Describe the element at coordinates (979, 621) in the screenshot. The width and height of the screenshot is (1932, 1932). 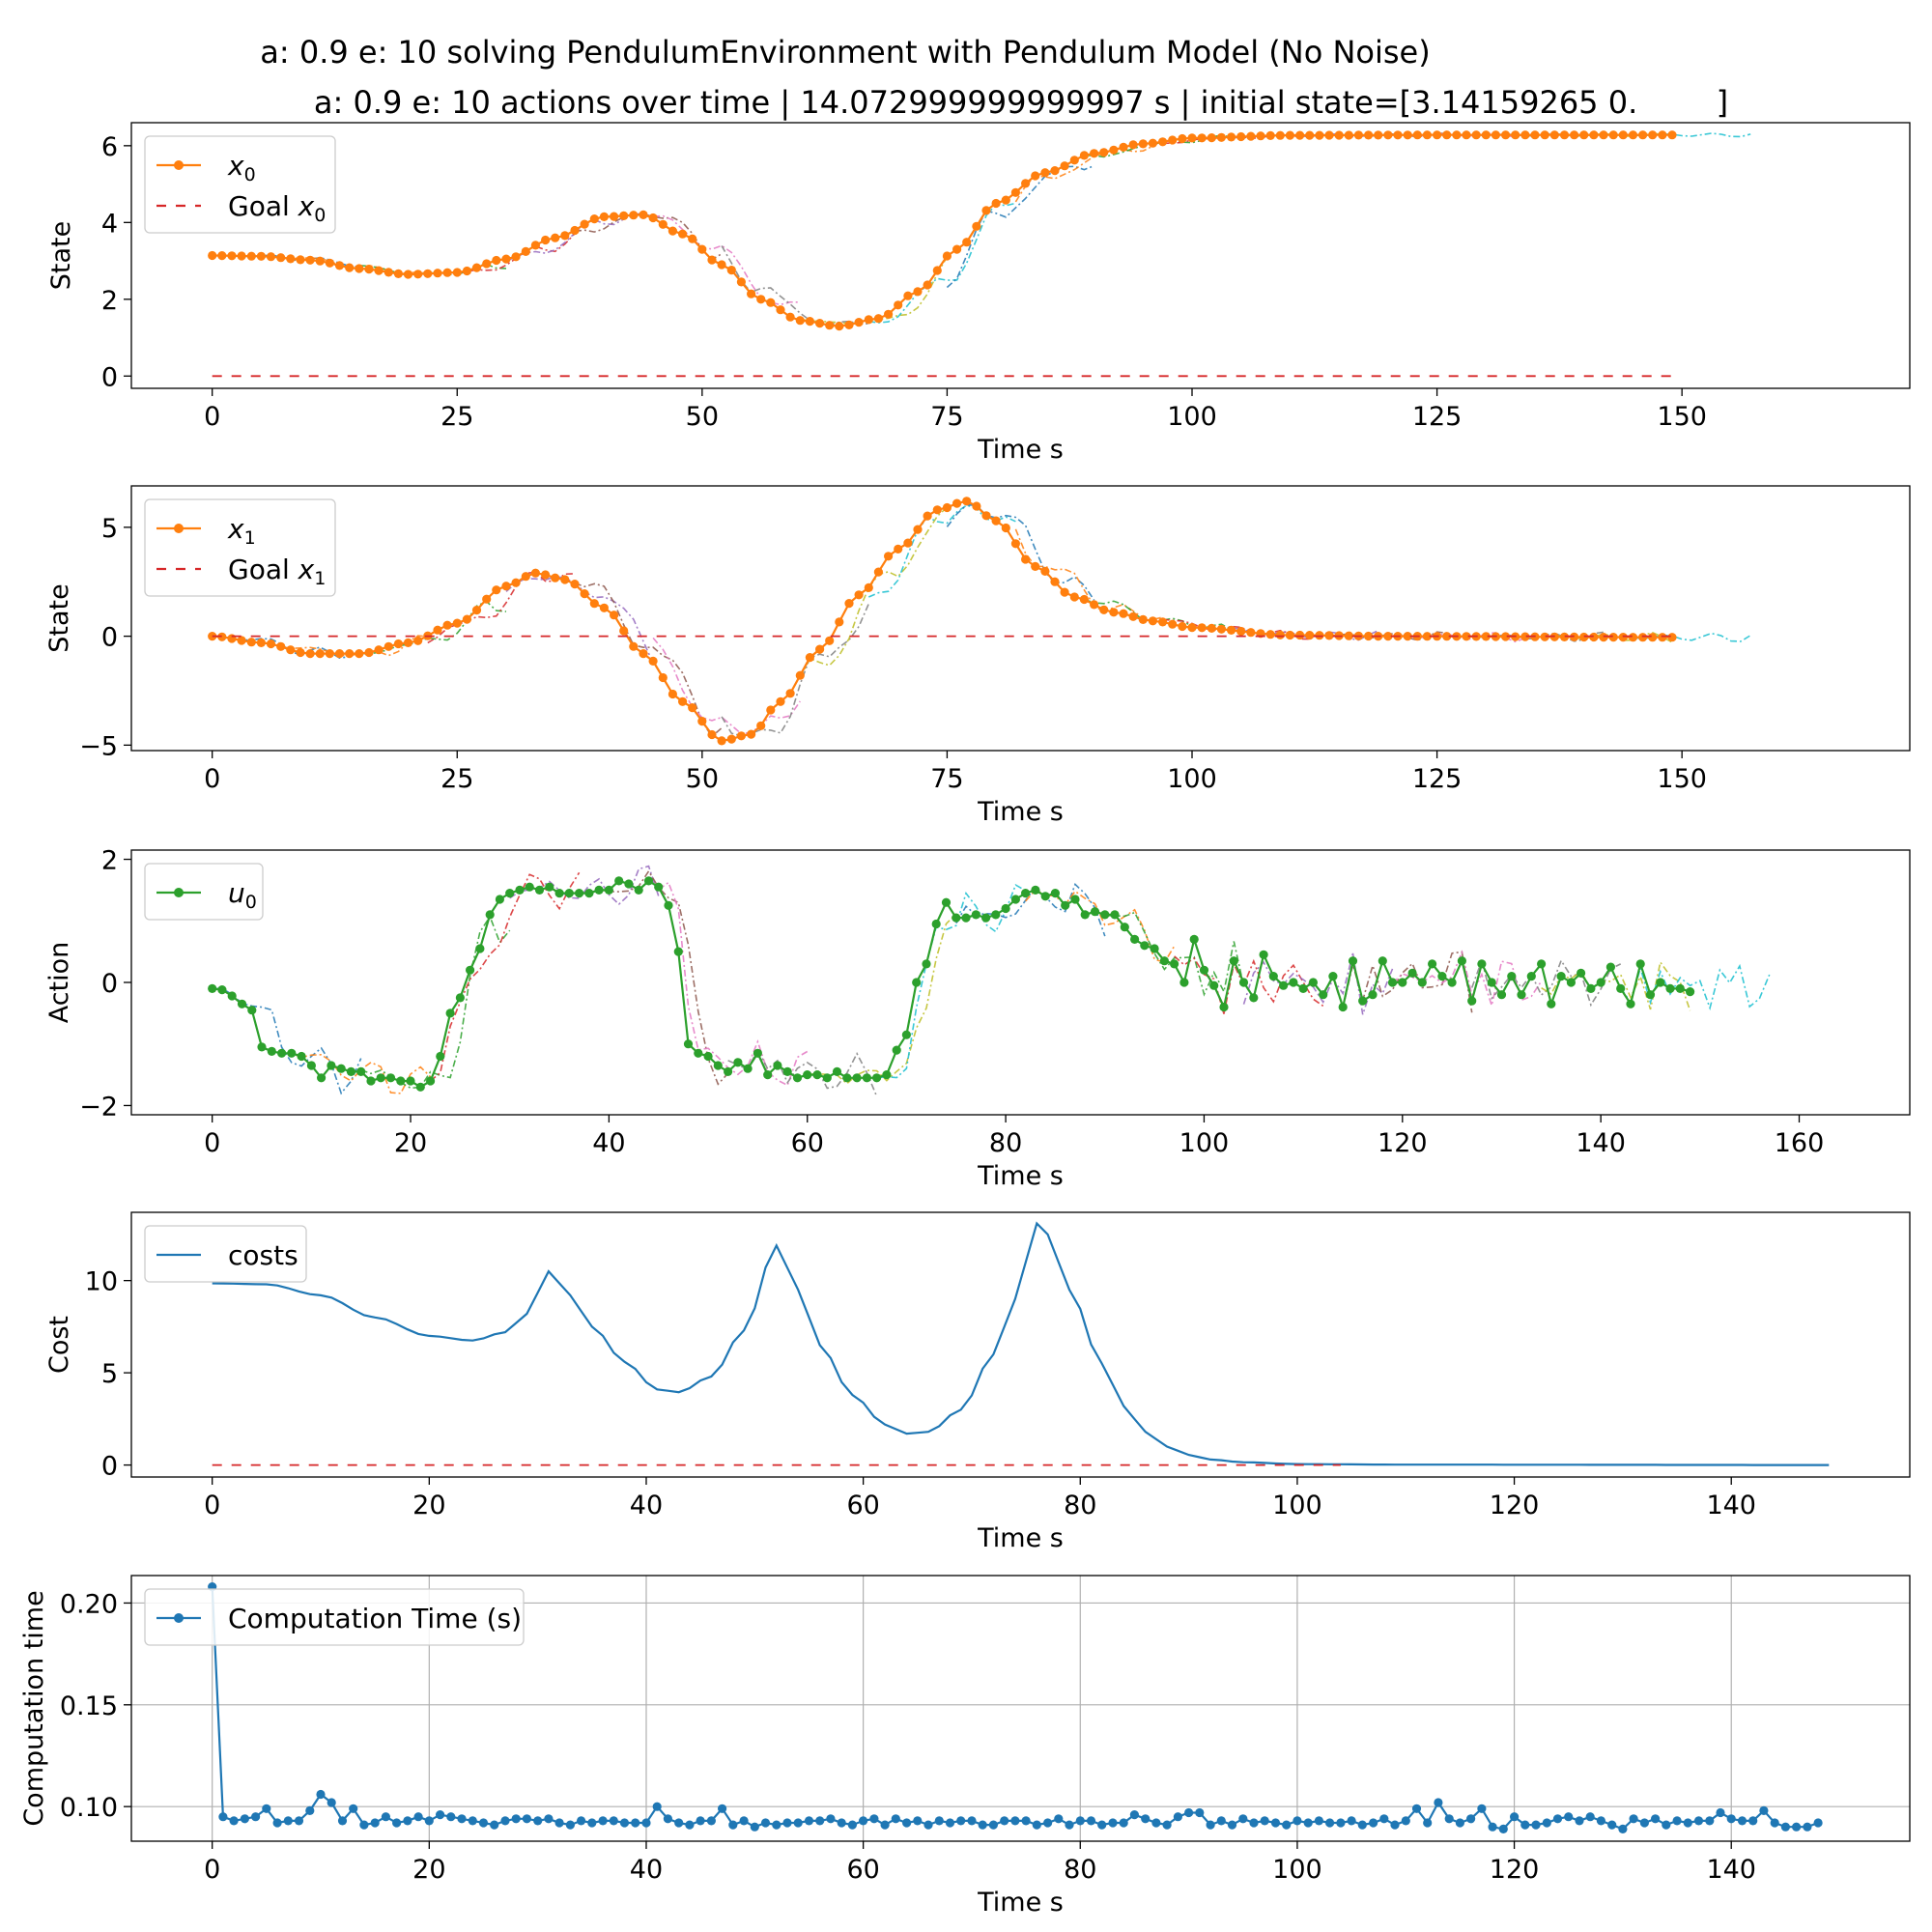
I see `plot-area` at that location.